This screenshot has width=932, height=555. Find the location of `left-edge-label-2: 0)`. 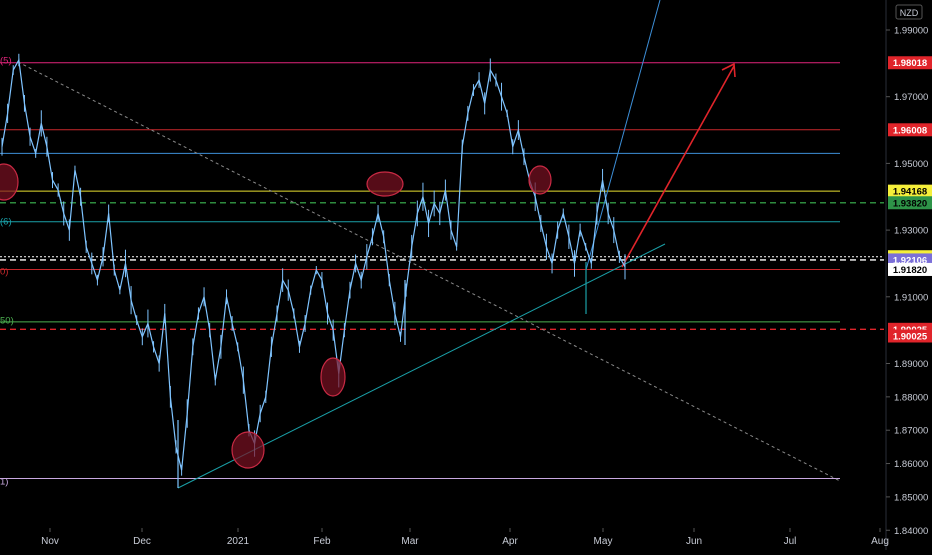

left-edge-label-2: 0) is located at coordinates (4, 272).